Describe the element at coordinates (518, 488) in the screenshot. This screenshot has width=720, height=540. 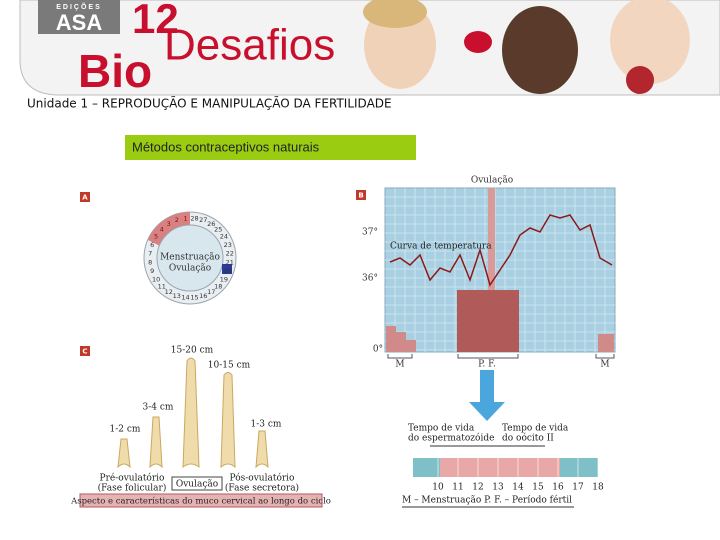
I see `day-label: 14` at that location.